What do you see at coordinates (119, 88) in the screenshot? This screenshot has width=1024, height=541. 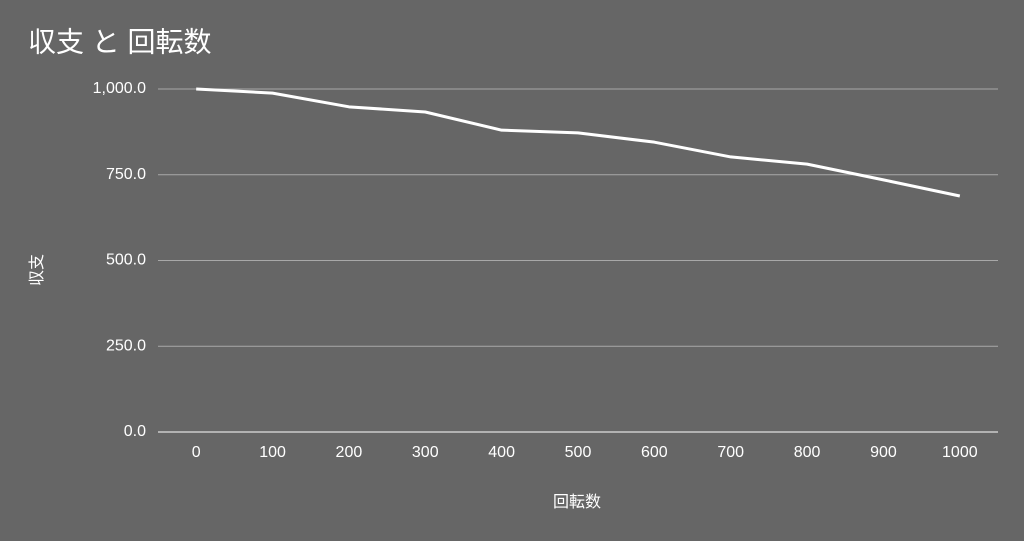 I see `y-tick-label: 1,000.0` at bounding box center [119, 88].